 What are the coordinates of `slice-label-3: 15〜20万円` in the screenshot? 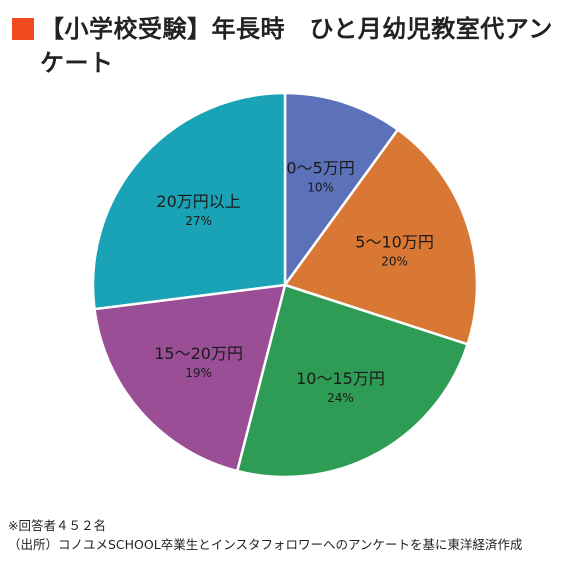 It's located at (198, 353).